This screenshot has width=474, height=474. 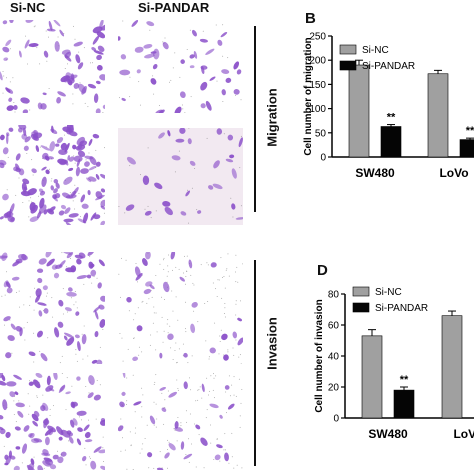 What do you see at coordinates (334, 357) in the screenshot?
I see `invasion-chart-y-tick-label: 40` at bounding box center [334, 357].